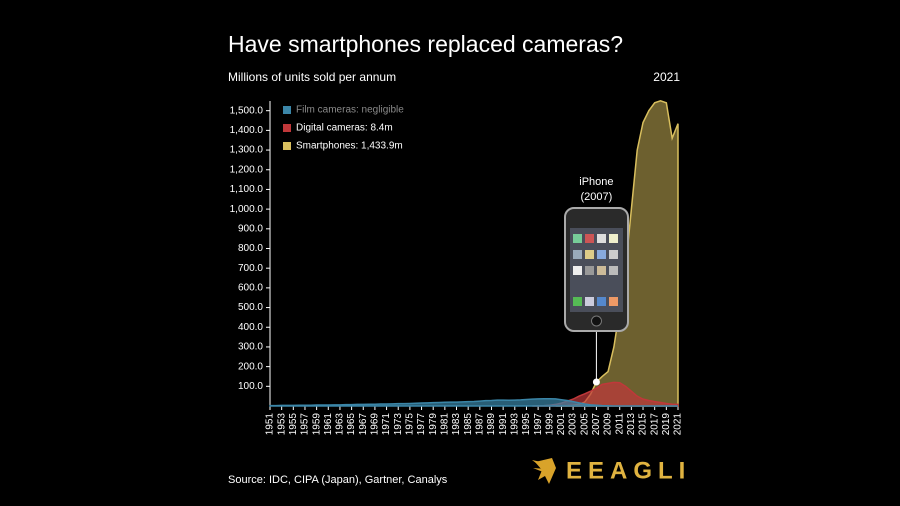 The image size is (900, 506). Describe the element at coordinates (351, 424) in the screenshot. I see `x-tick-label: 1965` at that location.